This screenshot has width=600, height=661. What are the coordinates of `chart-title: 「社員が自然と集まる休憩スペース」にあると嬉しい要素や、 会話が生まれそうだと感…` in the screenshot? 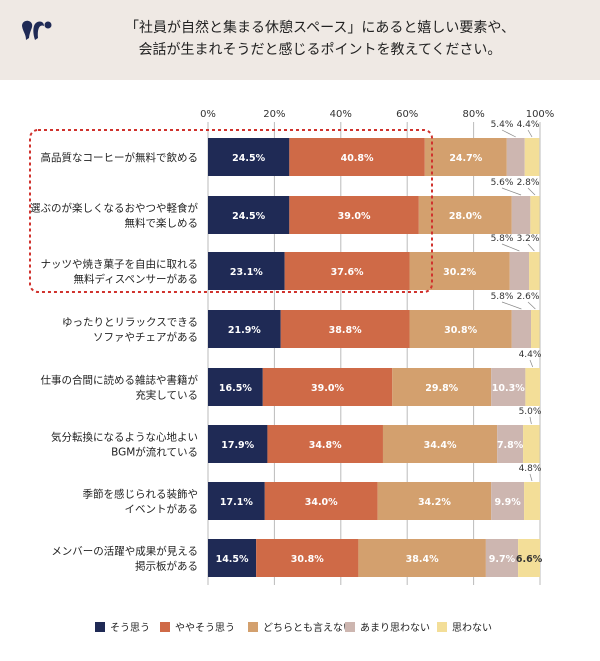 It's located at (320, 39).